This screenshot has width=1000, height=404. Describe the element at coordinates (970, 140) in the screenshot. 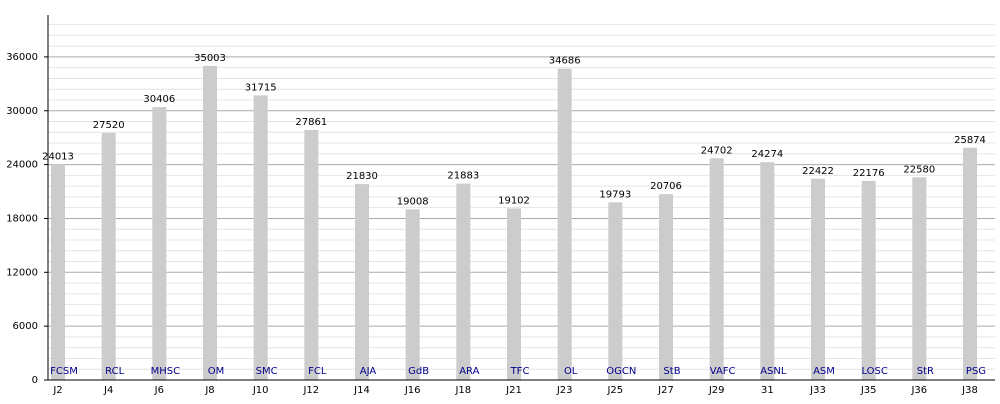

I see `value-label: 25874` at that location.